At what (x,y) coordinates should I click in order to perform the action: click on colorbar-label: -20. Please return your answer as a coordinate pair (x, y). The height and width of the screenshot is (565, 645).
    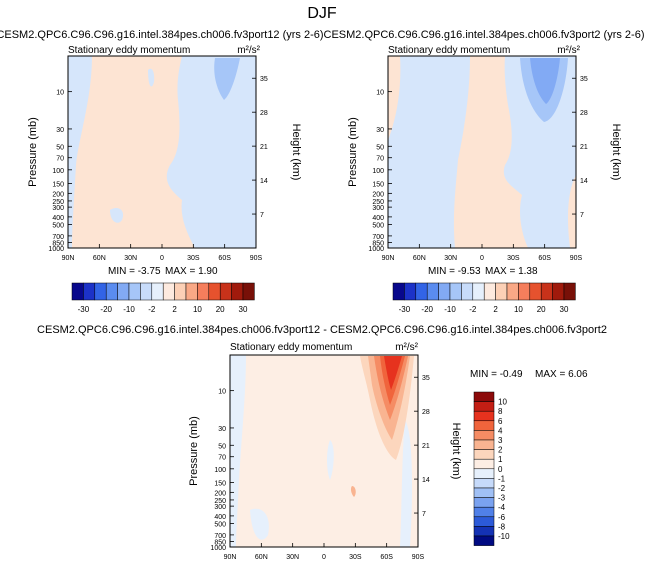
    Looking at the image, I should click on (106, 309).